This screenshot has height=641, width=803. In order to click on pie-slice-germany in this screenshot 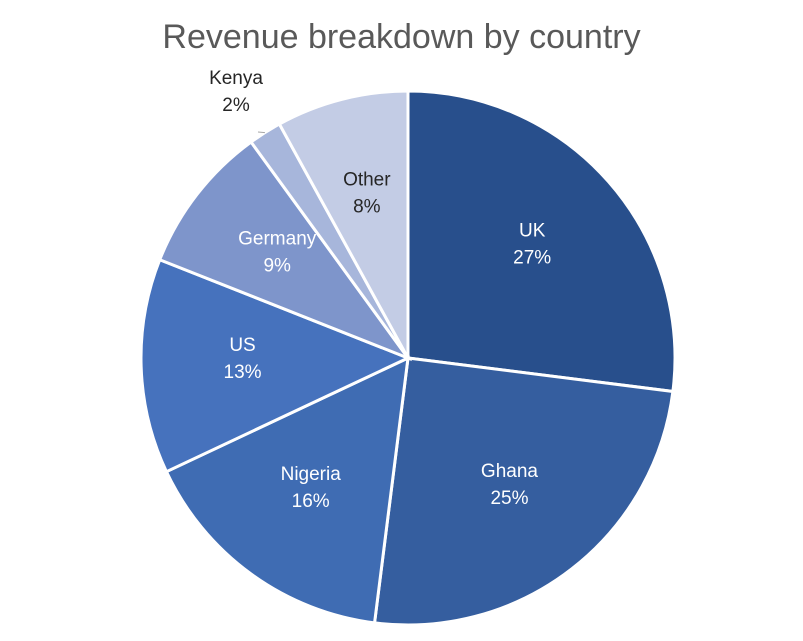, I will do `click(285, 250)`.